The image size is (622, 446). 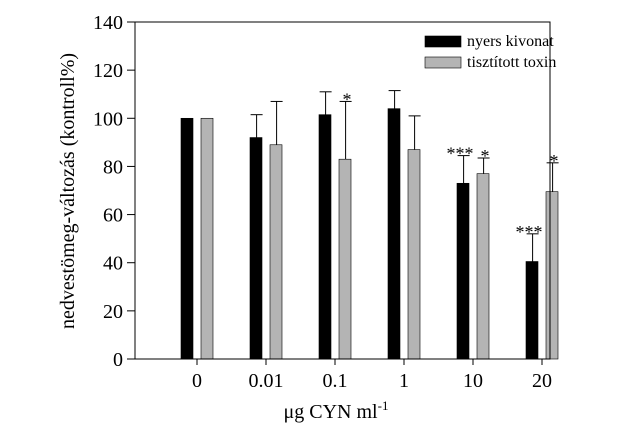 What do you see at coordinates (335, 381) in the screenshot?
I see `x-tick-label: 0.1` at bounding box center [335, 381].